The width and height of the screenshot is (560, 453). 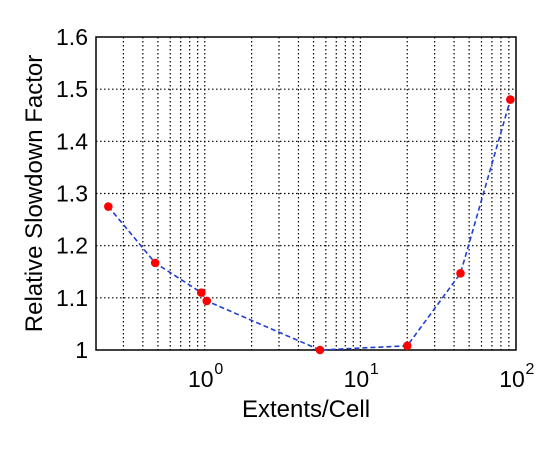 What do you see at coordinates (81, 350) in the screenshot?
I see `y-tick-label: 1` at bounding box center [81, 350].